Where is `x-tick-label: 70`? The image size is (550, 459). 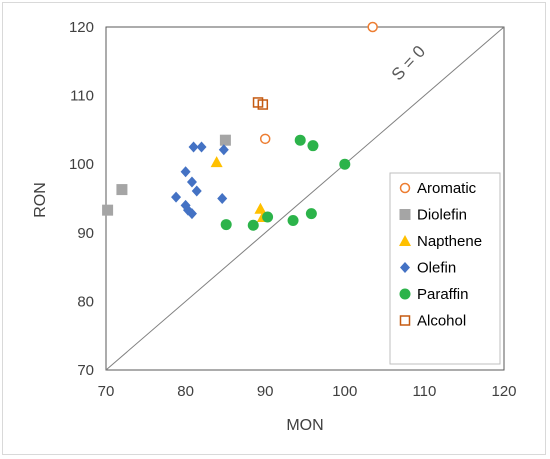
x-tick-label: 70 is located at coordinates (106, 391).